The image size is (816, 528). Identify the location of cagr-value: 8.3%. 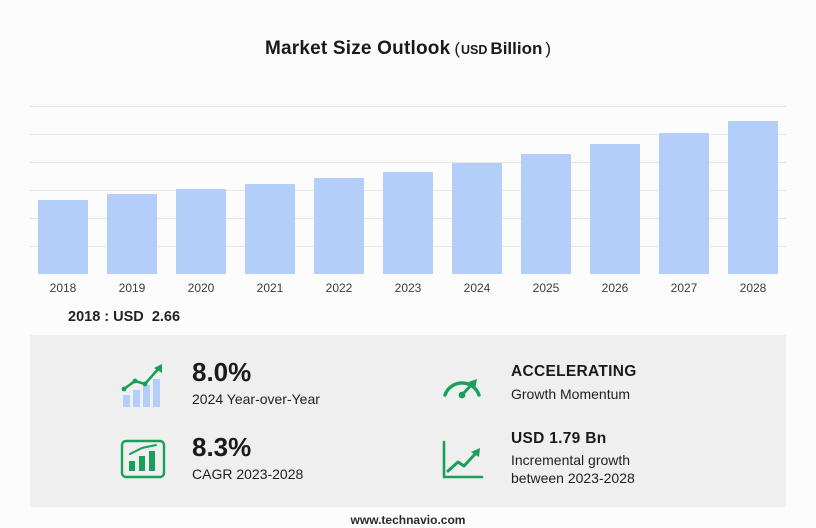
(222, 447).